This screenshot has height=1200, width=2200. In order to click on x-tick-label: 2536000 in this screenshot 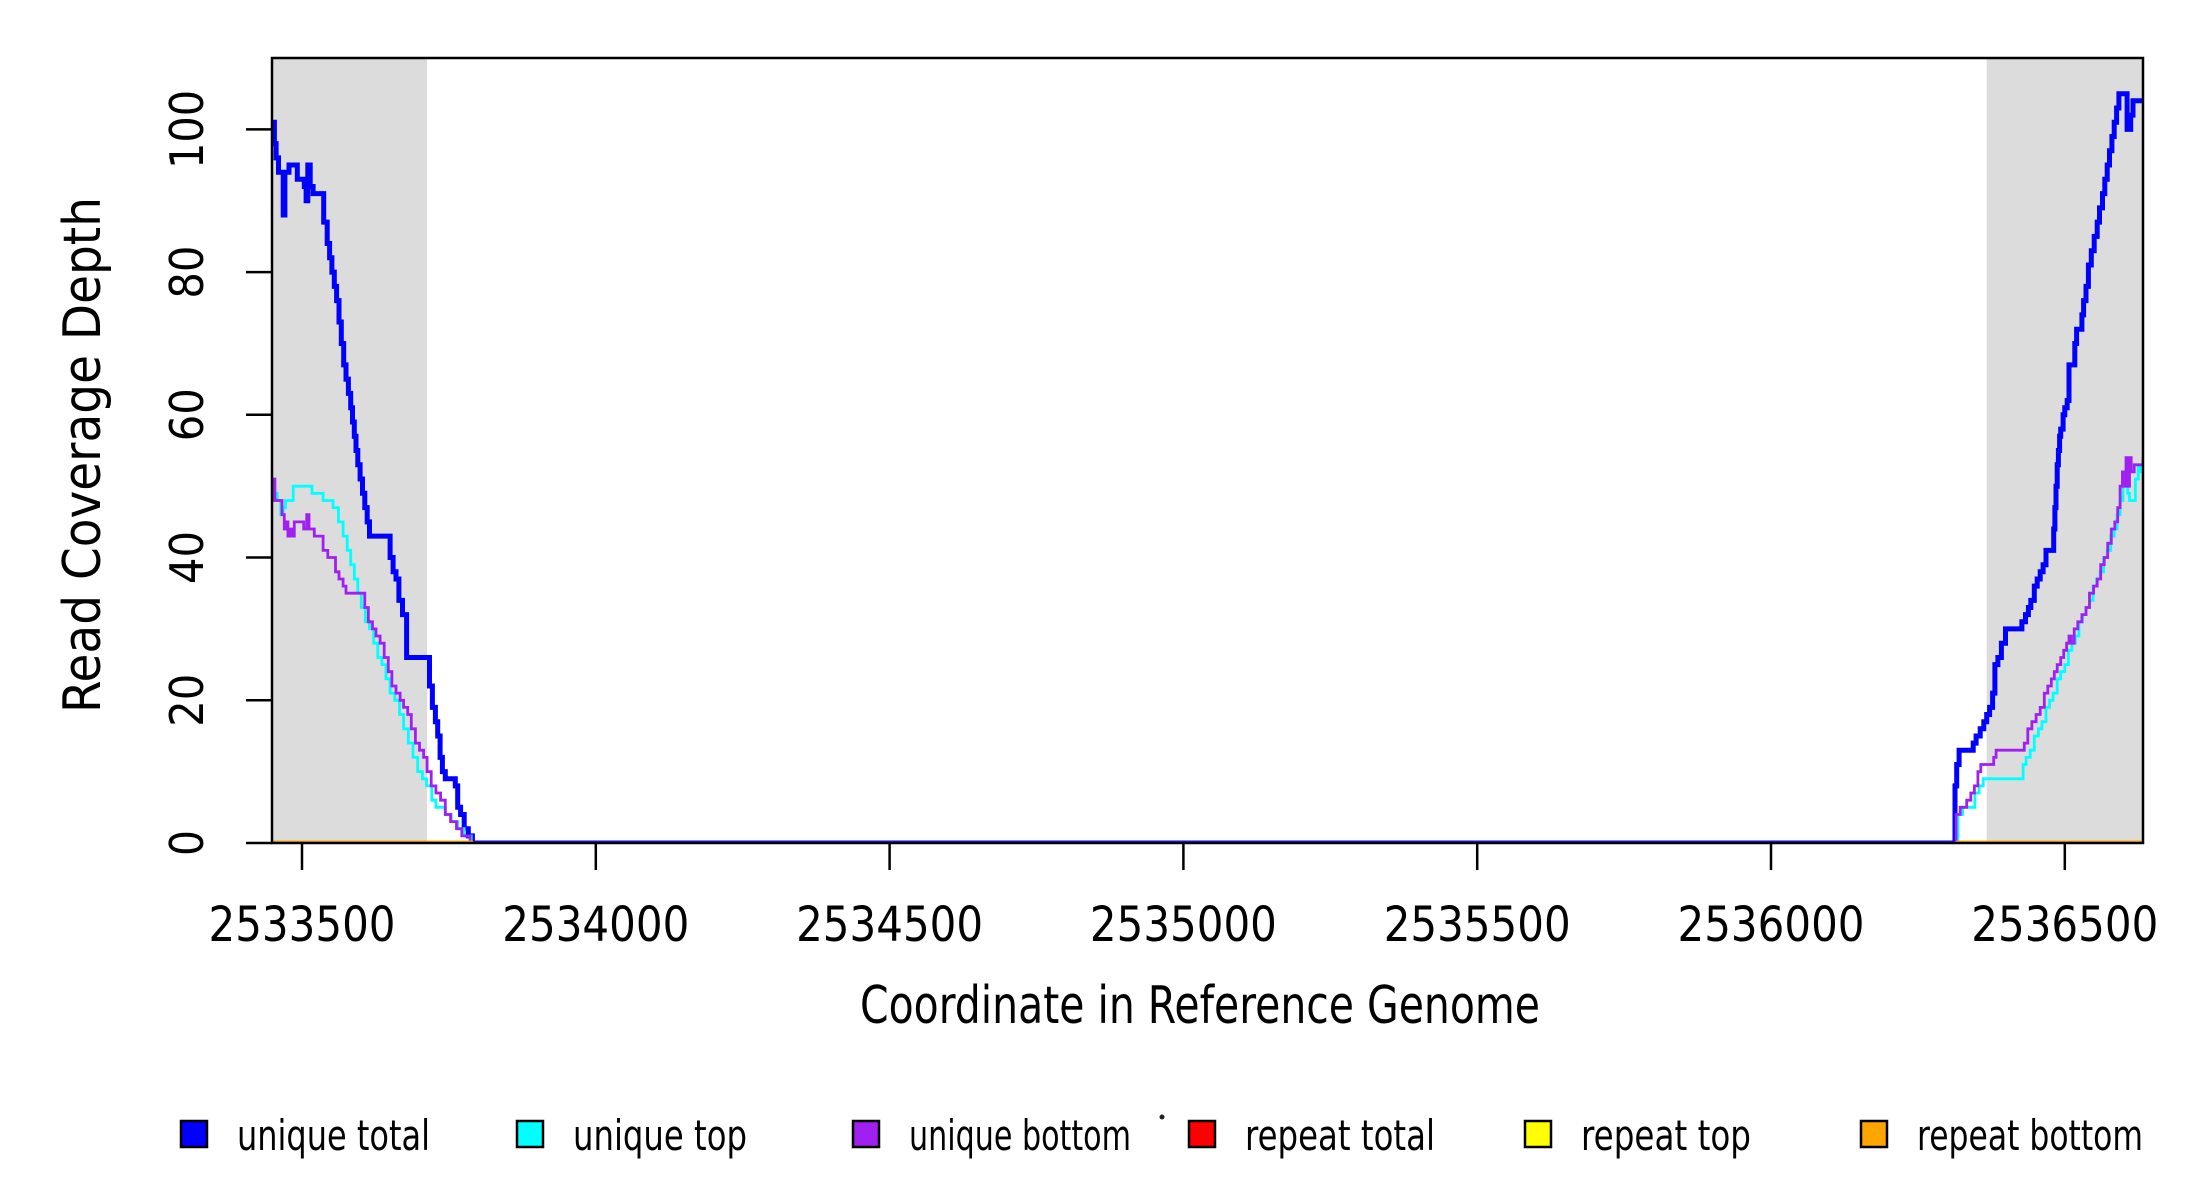, I will do `click(1771, 925)`.